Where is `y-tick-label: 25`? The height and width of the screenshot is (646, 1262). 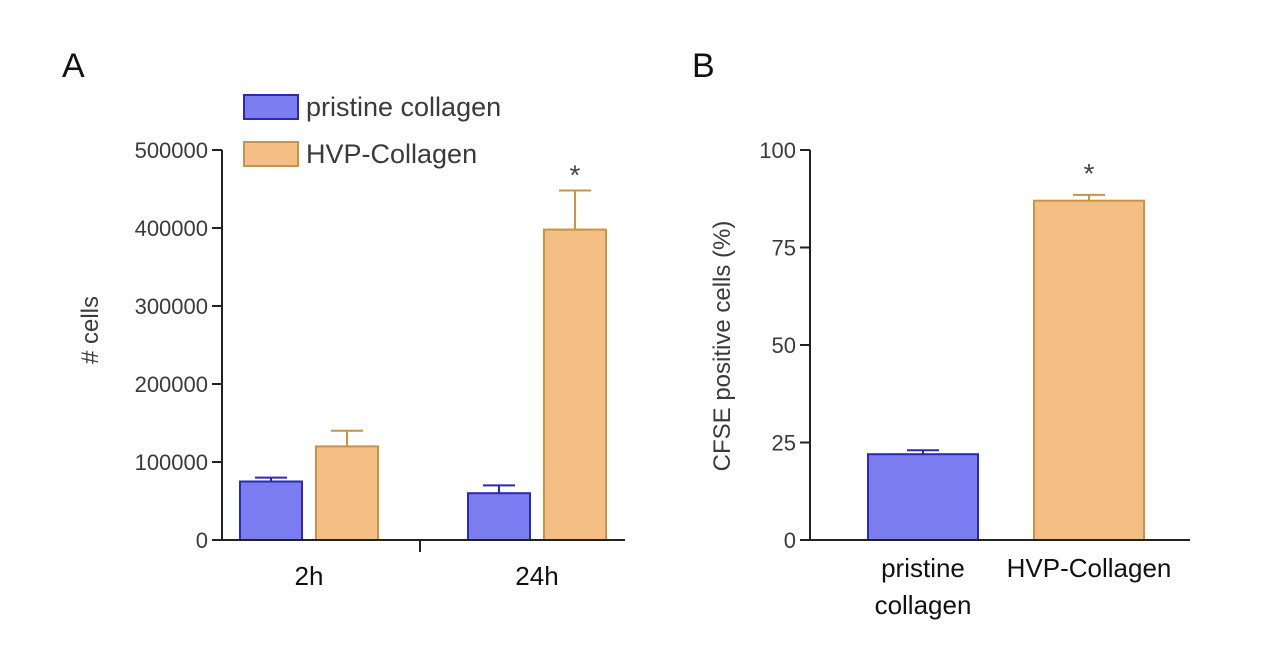
y-tick-label: 25 is located at coordinates (784, 443).